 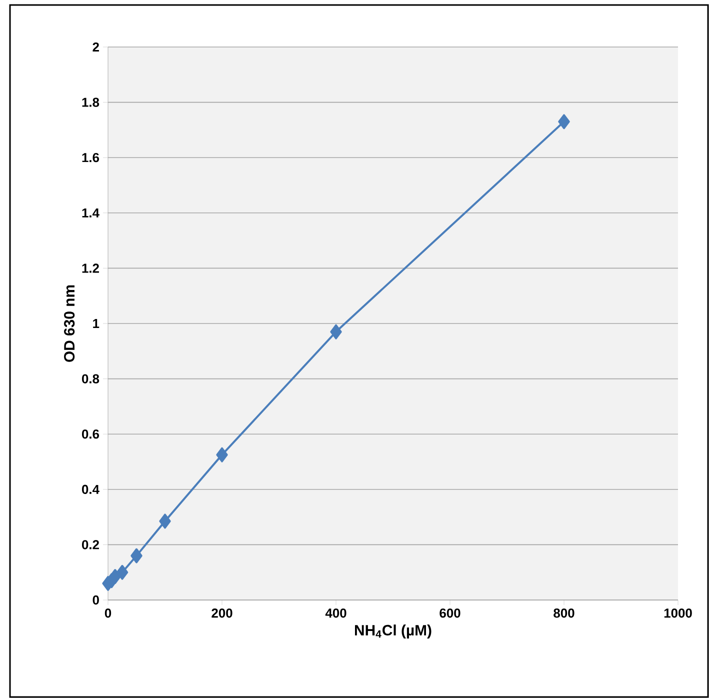 I want to click on y-tick-label: 2, so click(x=95, y=47).